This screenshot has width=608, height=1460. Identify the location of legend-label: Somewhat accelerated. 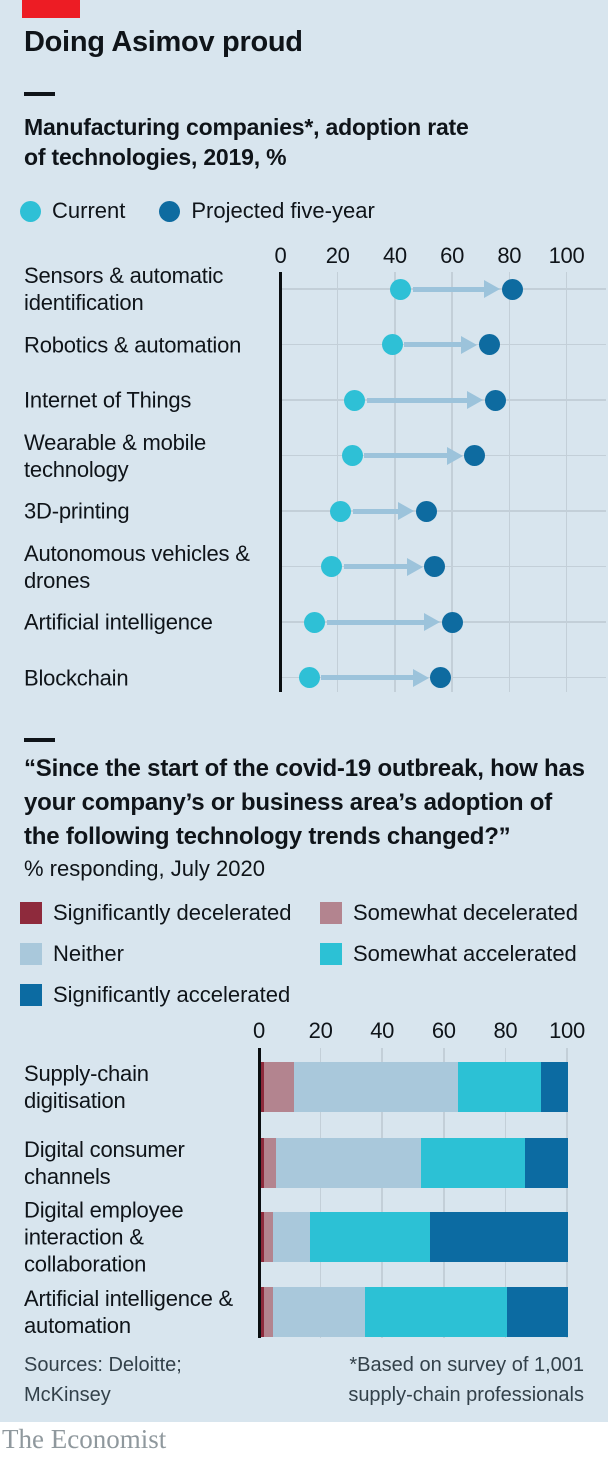
(465, 953).